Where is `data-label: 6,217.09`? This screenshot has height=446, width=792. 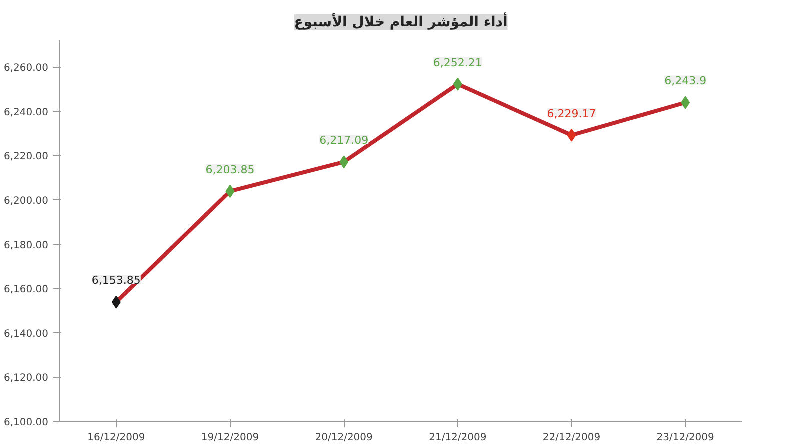
data-label: 6,217.09 is located at coordinates (344, 141).